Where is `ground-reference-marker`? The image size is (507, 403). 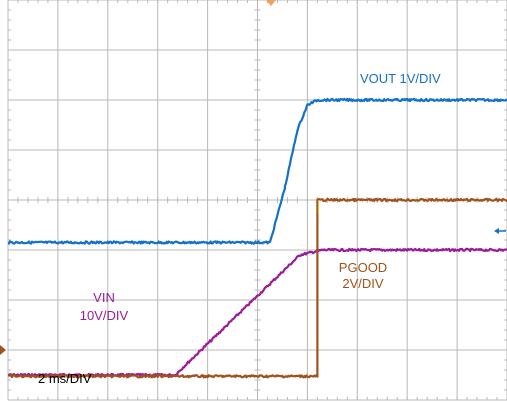 ground-reference-marker is located at coordinates (3, 350).